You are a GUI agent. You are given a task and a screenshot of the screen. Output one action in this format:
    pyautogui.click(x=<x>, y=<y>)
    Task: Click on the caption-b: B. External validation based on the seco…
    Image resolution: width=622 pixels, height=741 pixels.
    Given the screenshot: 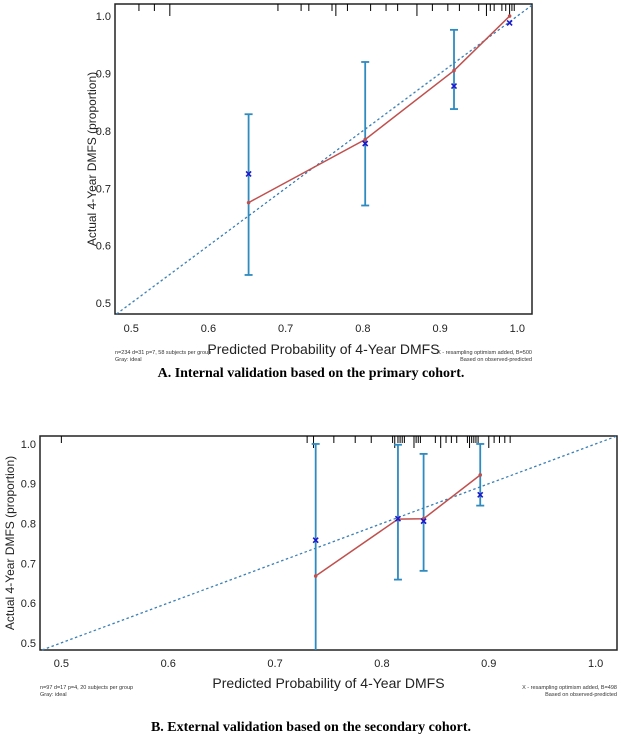 What is the action you would take?
    pyautogui.click(x=311, y=727)
    